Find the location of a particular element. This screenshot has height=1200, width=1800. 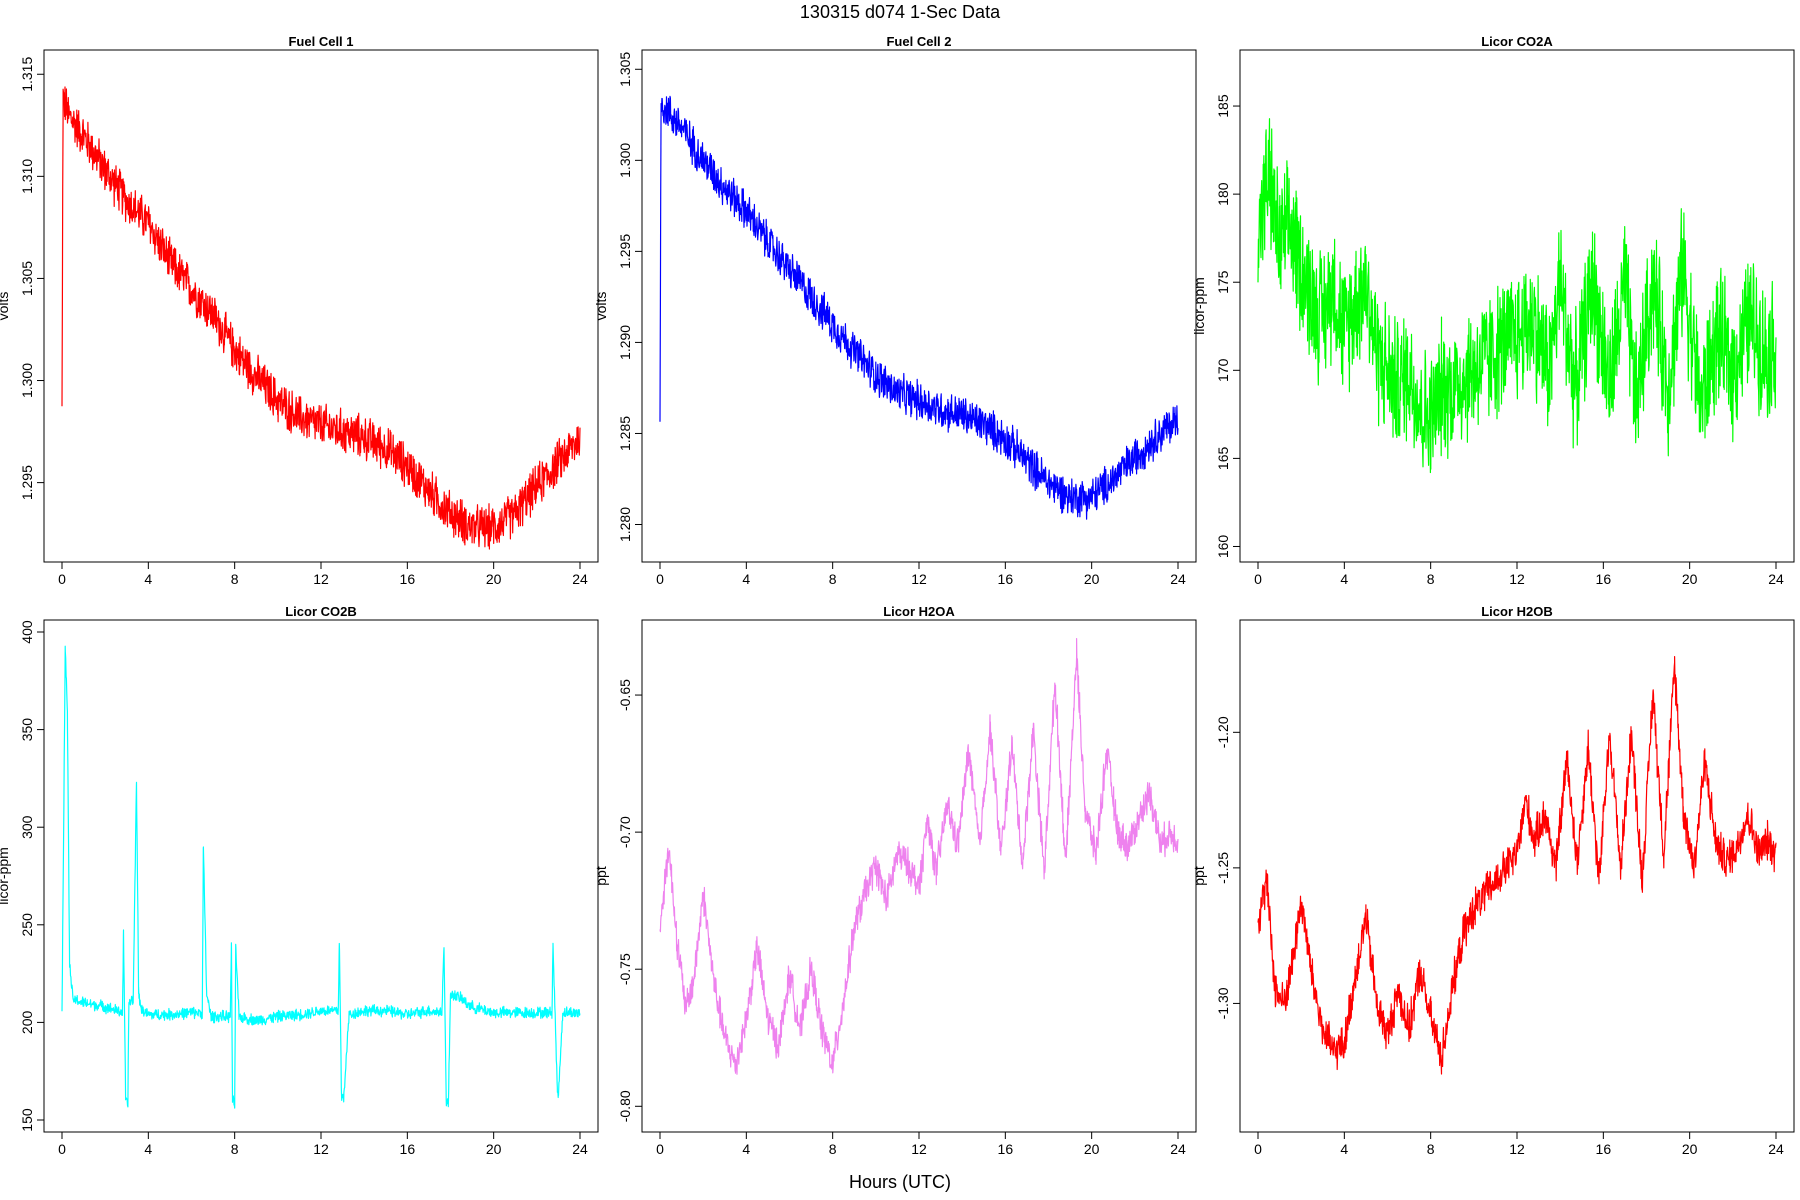

y-tick-label: 1.280 is located at coordinates (625, 524).